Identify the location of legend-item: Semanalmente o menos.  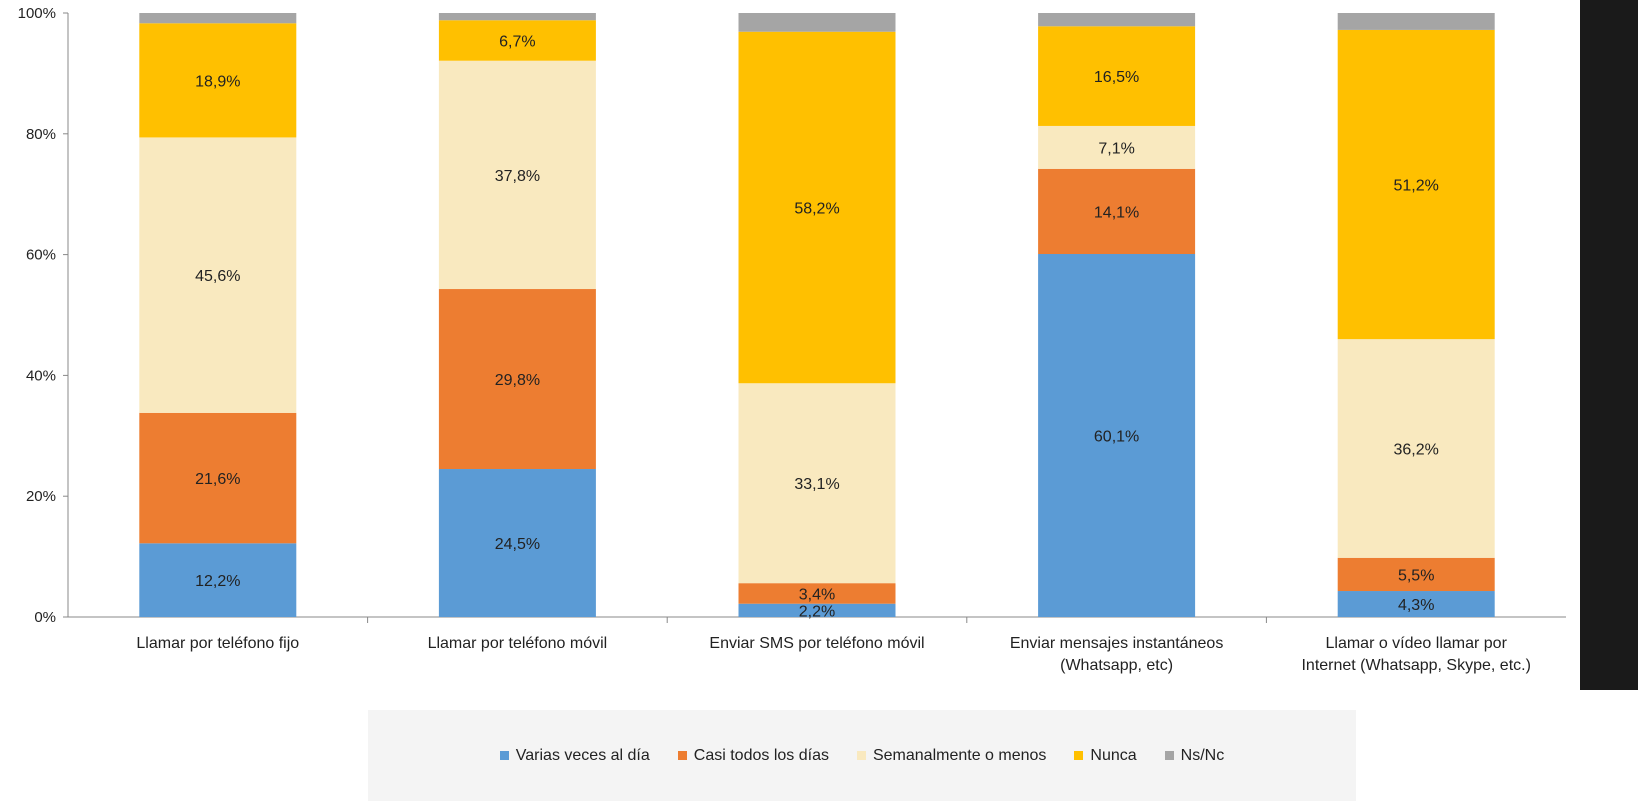
(951, 755).